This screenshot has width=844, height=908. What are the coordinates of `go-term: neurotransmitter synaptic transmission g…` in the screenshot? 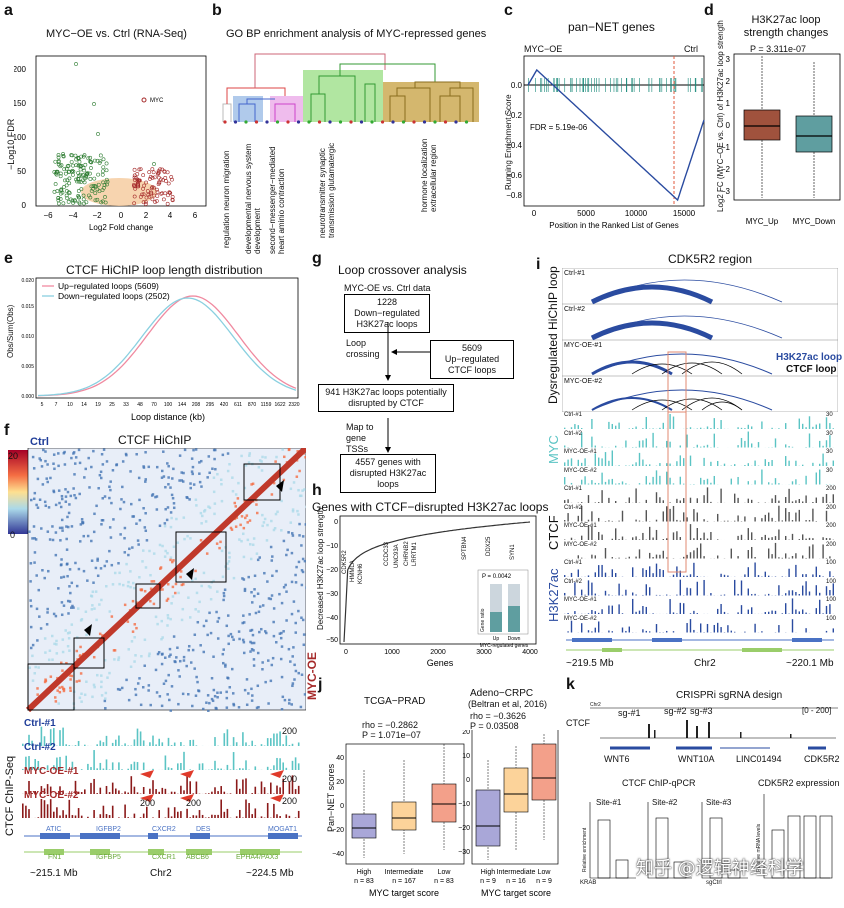 It's located at (327, 190).